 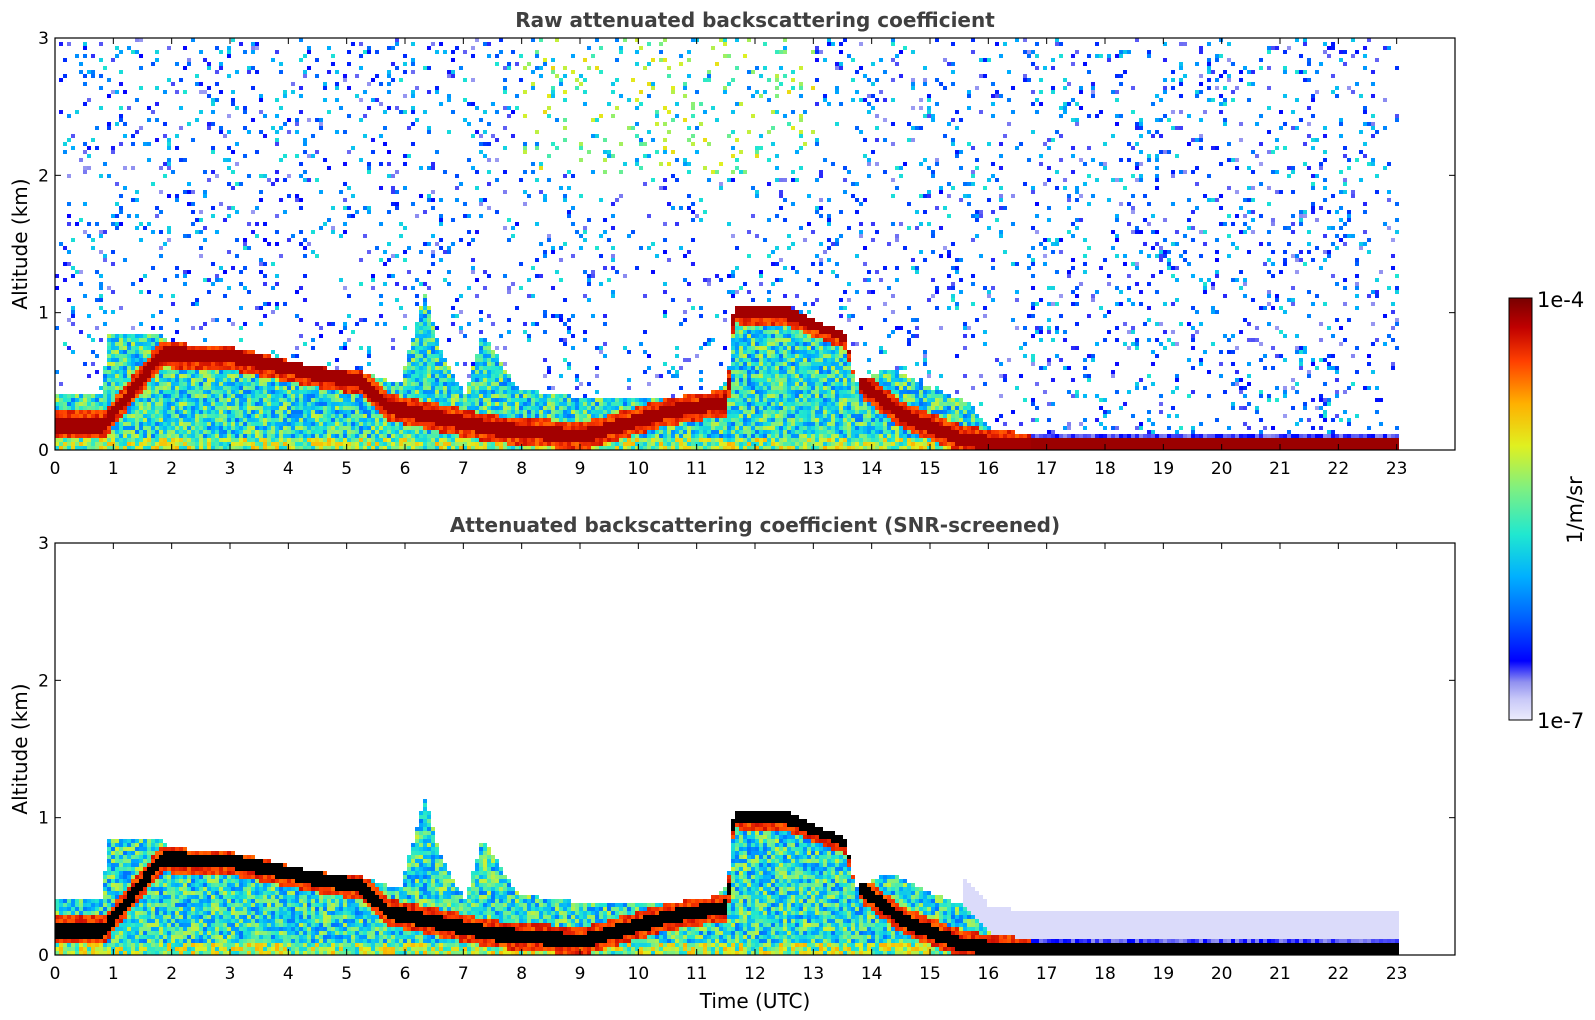 I want to click on x-axis-label: Time (UTC), so click(x=755, y=1001).